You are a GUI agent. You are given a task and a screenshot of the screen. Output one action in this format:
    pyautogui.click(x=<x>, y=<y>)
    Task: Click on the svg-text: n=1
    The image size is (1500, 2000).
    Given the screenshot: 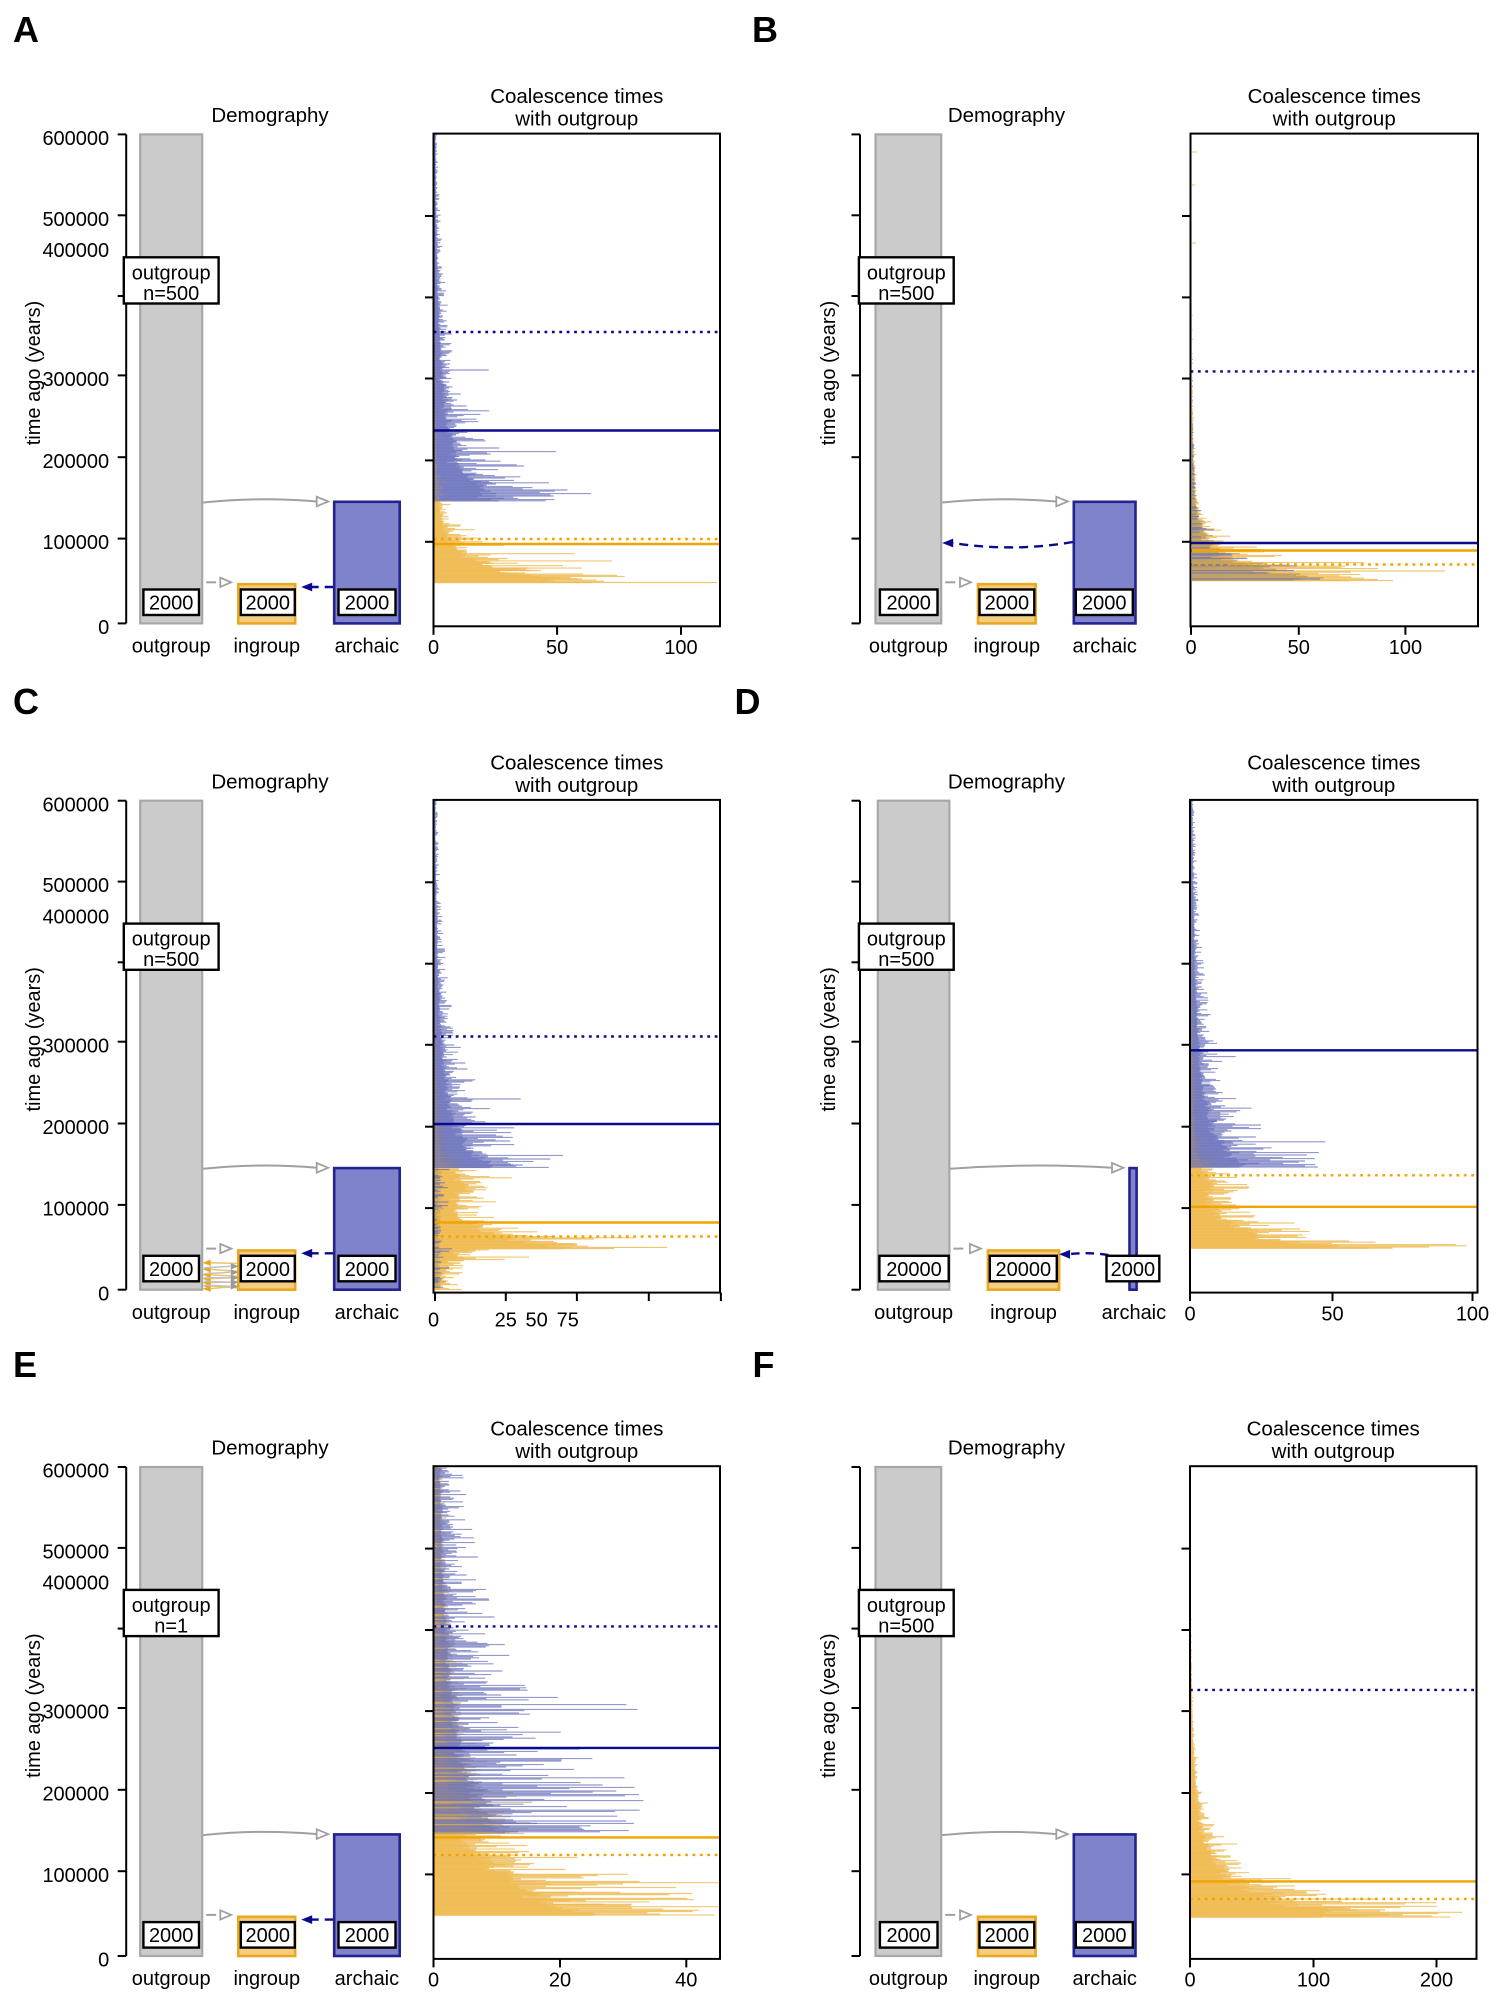 What is the action you would take?
    pyautogui.click(x=171, y=1626)
    